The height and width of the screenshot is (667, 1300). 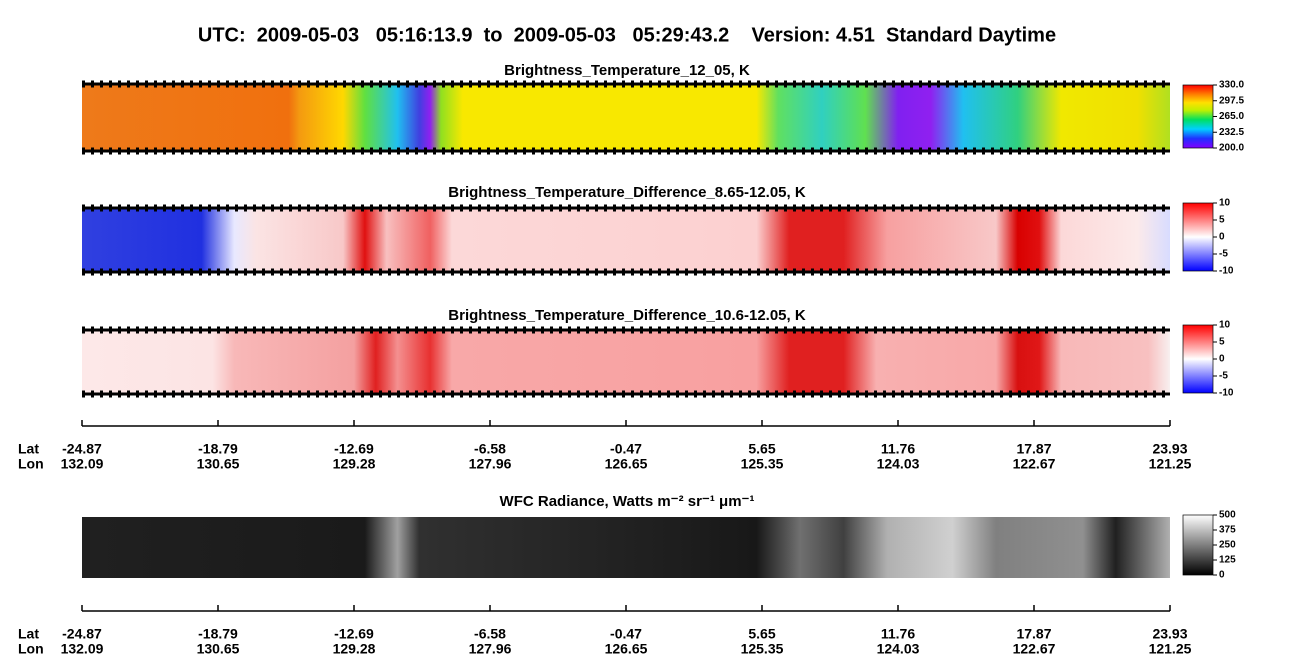 What do you see at coordinates (1227, 515) in the screenshot?
I see `colorbar-tick-label: 500` at bounding box center [1227, 515].